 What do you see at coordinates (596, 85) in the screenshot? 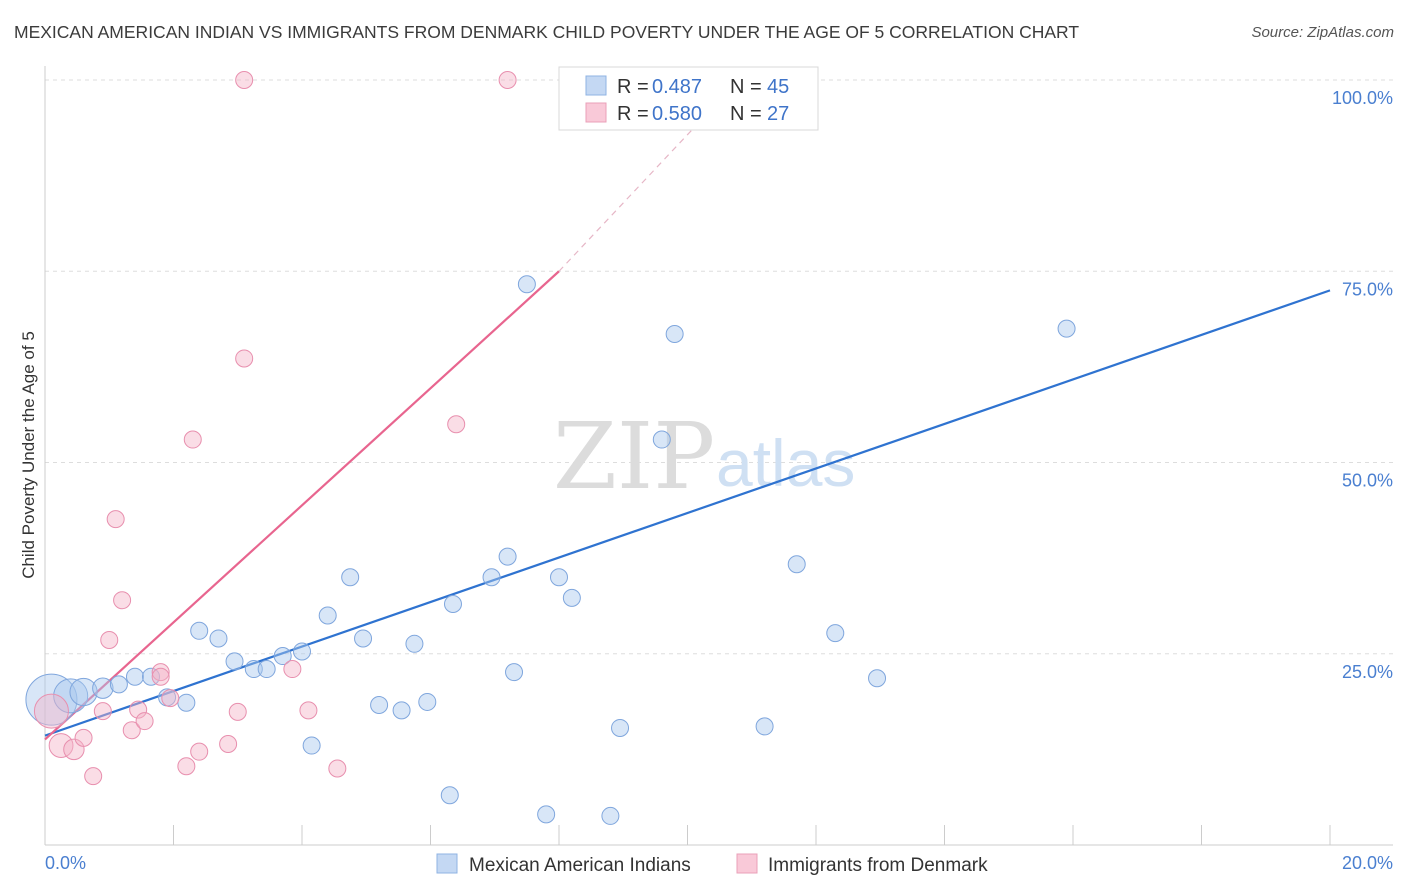
I see `legend-swatch-blue` at bounding box center [596, 85].